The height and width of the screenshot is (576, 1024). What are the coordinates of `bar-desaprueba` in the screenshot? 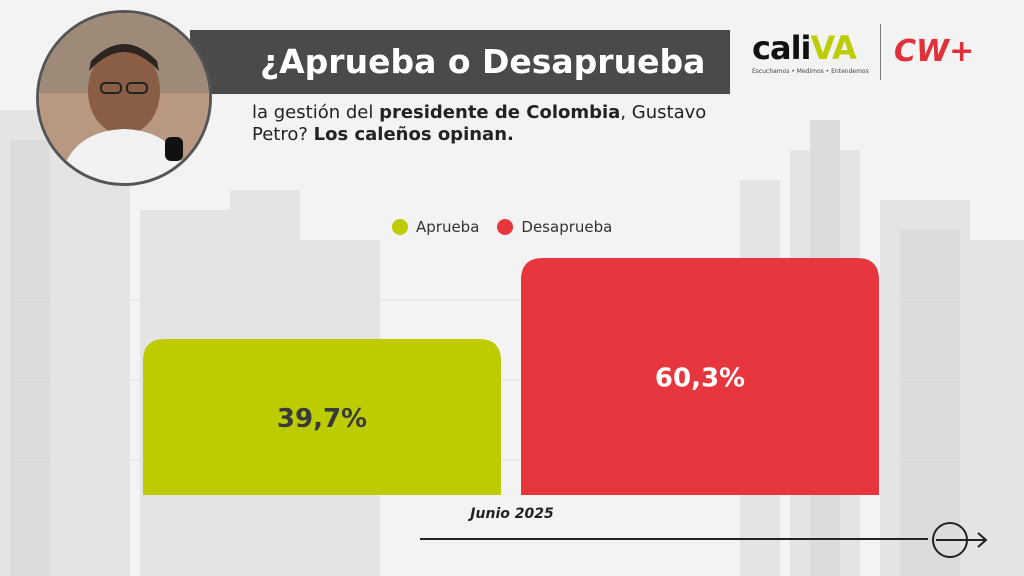 It's located at (700, 376).